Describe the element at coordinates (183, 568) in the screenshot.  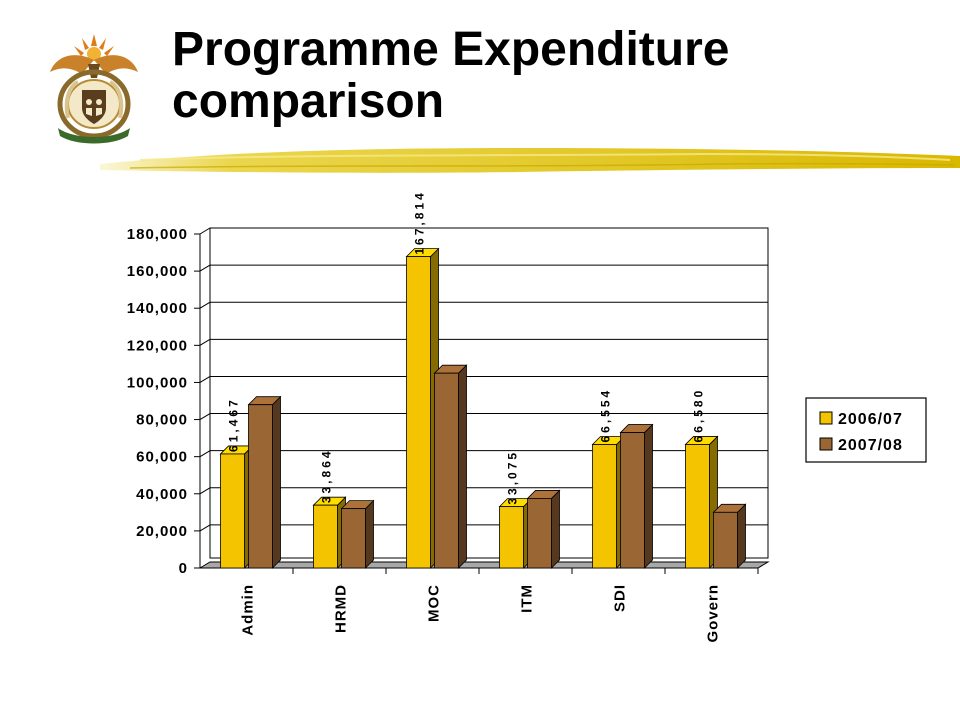
I see `y-tick-label: 0` at that location.